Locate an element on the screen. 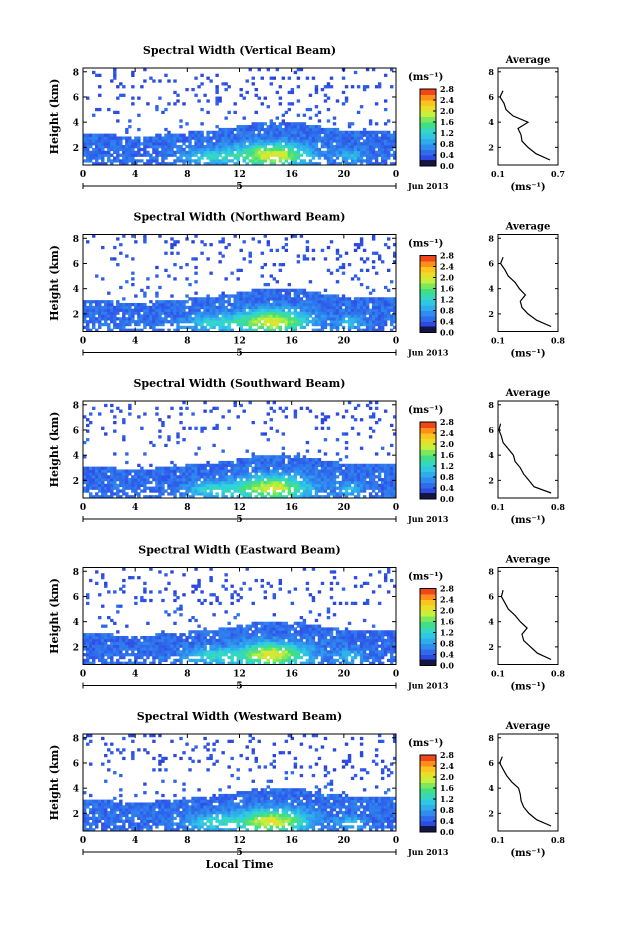 The image size is (618, 929). colorbar-tick-label: 0.8 is located at coordinates (447, 311).